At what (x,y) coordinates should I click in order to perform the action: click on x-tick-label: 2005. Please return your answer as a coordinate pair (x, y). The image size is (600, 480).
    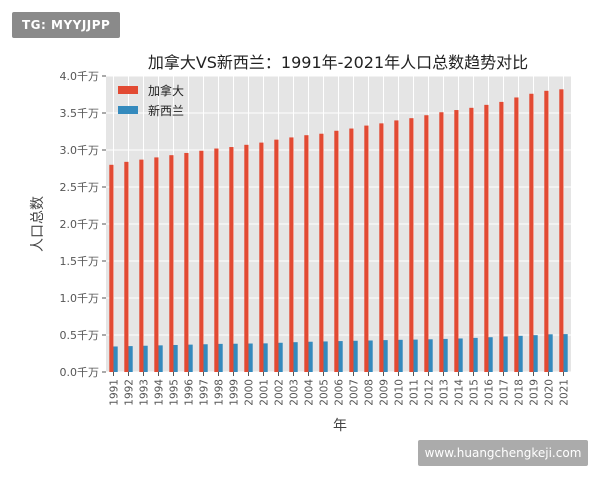
    Looking at the image, I should click on (325, 392).